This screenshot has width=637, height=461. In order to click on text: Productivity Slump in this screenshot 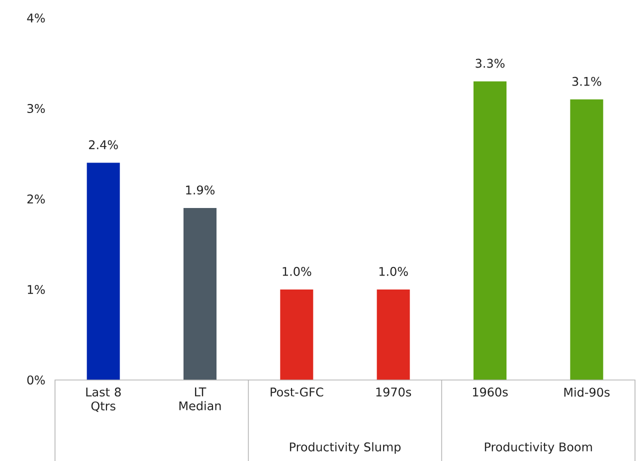, I will do `click(345, 448)`.